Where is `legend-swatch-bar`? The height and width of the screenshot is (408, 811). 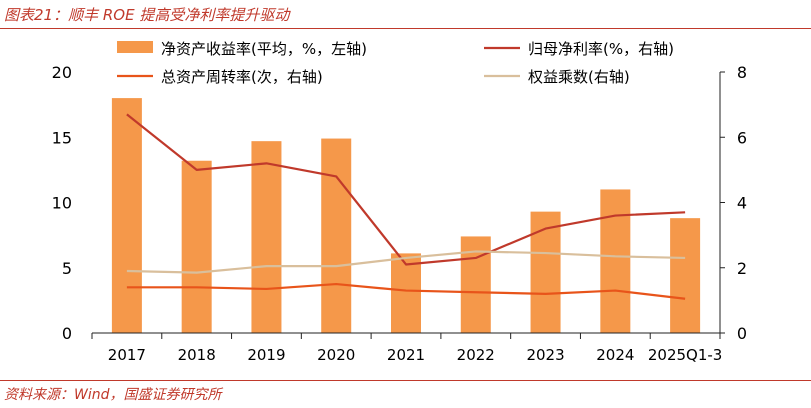 legend-swatch-bar is located at coordinates (135, 47).